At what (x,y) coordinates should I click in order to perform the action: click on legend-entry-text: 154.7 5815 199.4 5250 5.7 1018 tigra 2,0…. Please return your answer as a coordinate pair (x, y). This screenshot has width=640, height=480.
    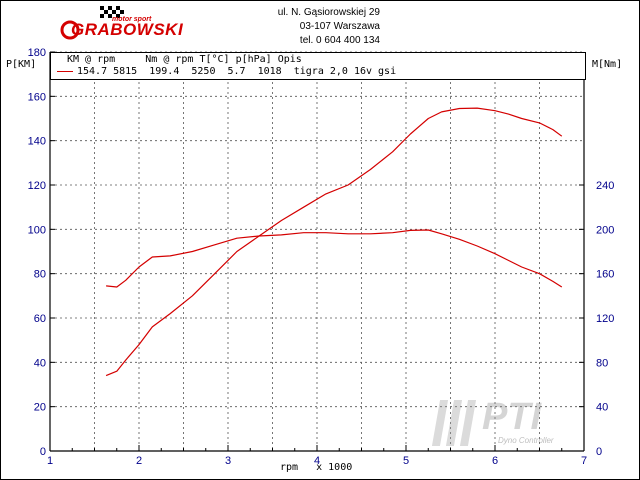
    Looking at the image, I should click on (237, 71).